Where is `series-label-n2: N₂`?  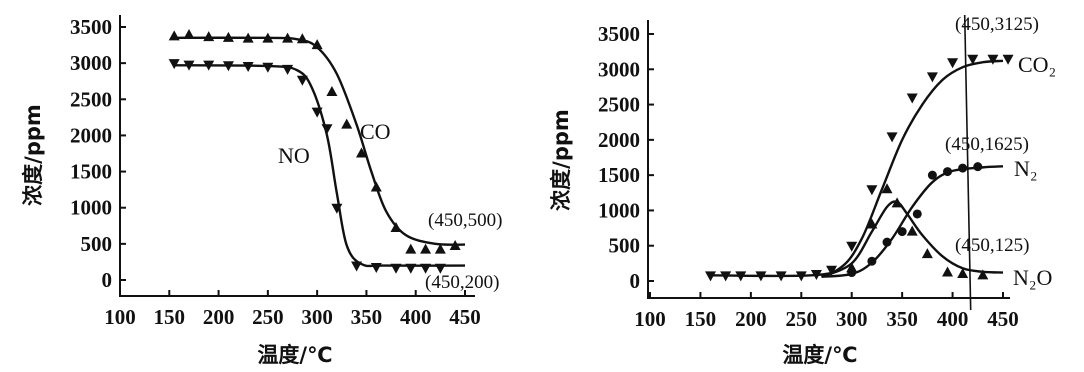 series-label-n2: N₂ is located at coordinates (1026, 168).